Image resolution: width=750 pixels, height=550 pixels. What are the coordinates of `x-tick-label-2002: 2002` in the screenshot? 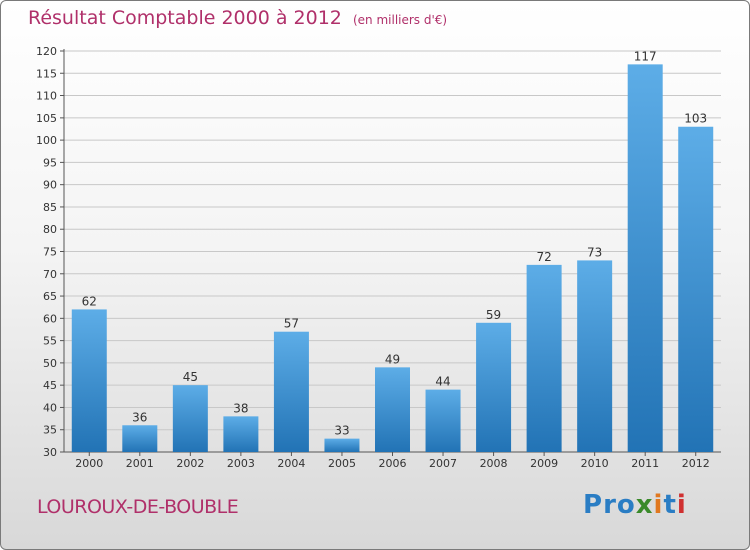 It's located at (190, 463).